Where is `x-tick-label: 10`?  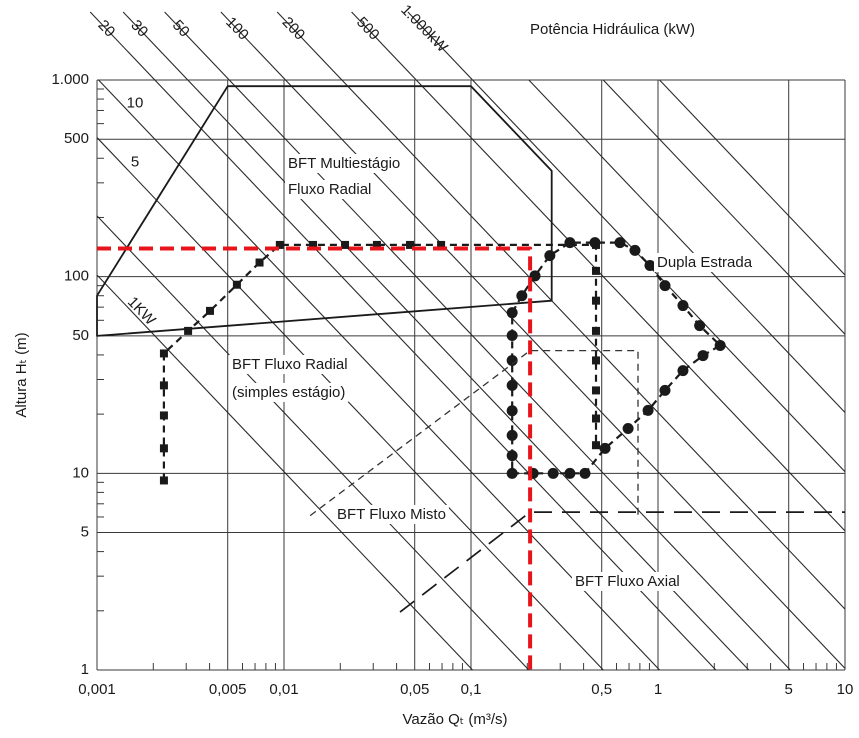 x-tick-label: 10 is located at coordinates (845, 689).